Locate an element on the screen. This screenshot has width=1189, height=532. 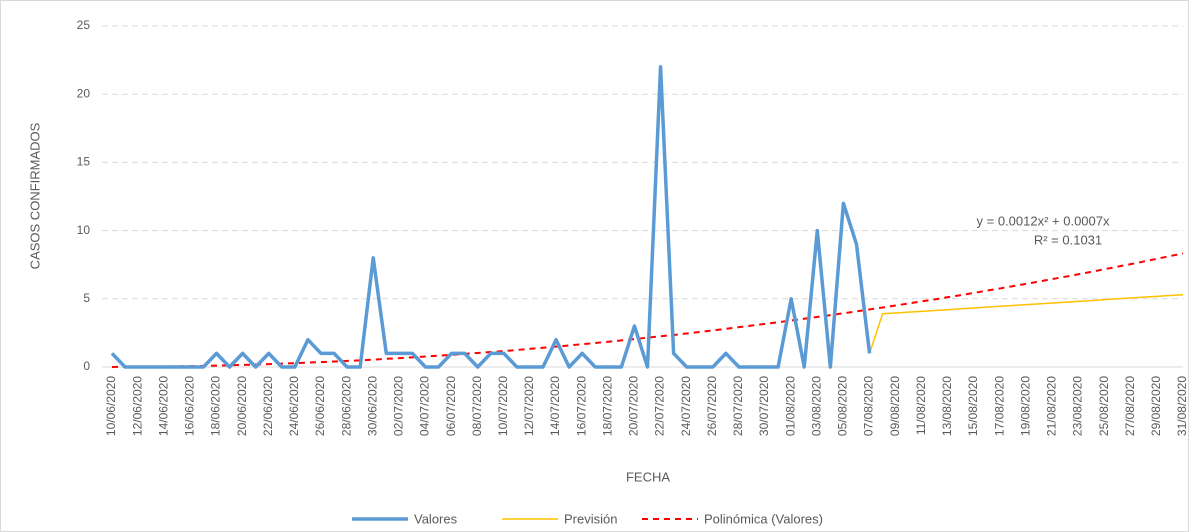
series-line is located at coordinates (1026, 323).